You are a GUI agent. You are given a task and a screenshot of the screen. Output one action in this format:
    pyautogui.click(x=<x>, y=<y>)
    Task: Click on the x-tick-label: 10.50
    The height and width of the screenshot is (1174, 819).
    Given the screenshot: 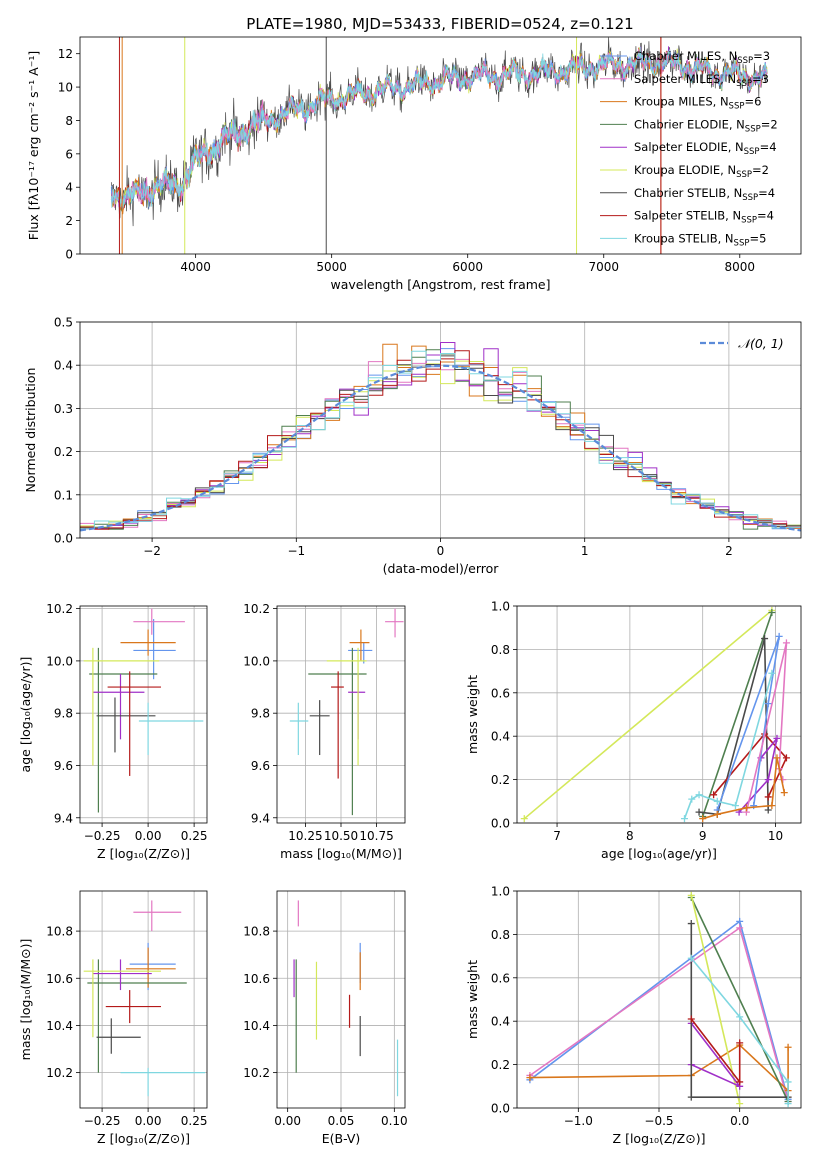 What is the action you would take?
    pyautogui.click(x=341, y=836)
    